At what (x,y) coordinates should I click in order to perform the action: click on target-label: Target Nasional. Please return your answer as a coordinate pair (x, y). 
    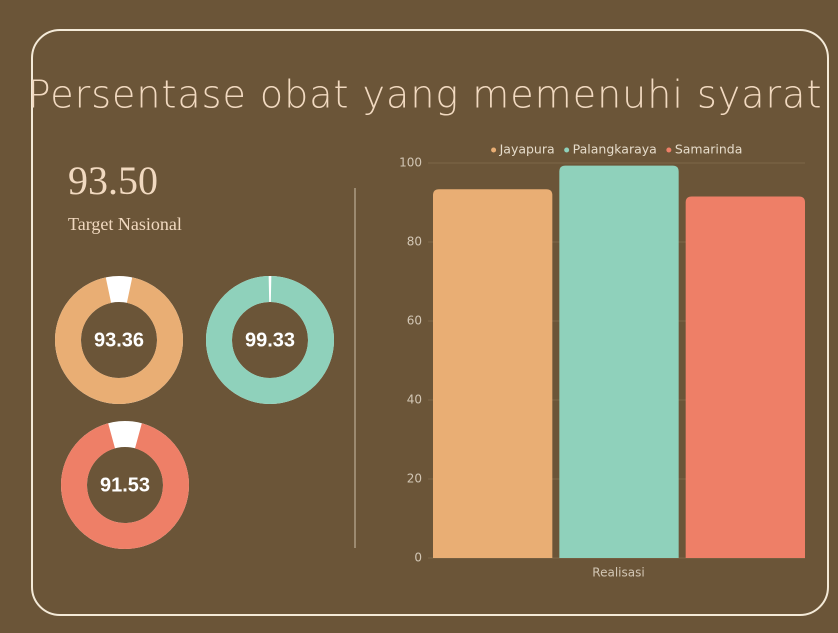
    Looking at the image, I should click on (125, 224).